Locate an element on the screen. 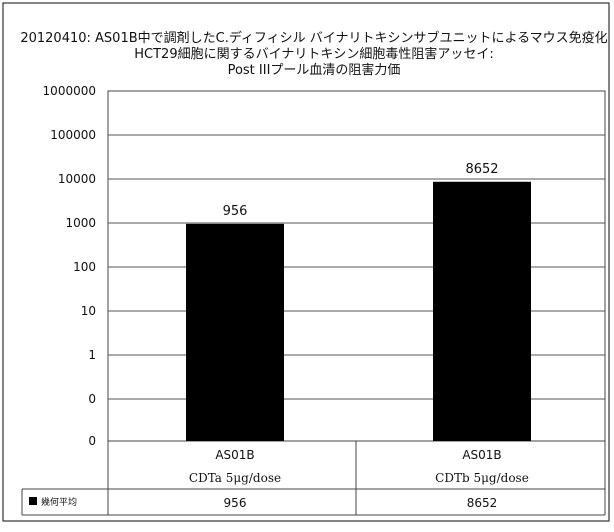 The image size is (614, 532). table-value: 956 is located at coordinates (235, 503).